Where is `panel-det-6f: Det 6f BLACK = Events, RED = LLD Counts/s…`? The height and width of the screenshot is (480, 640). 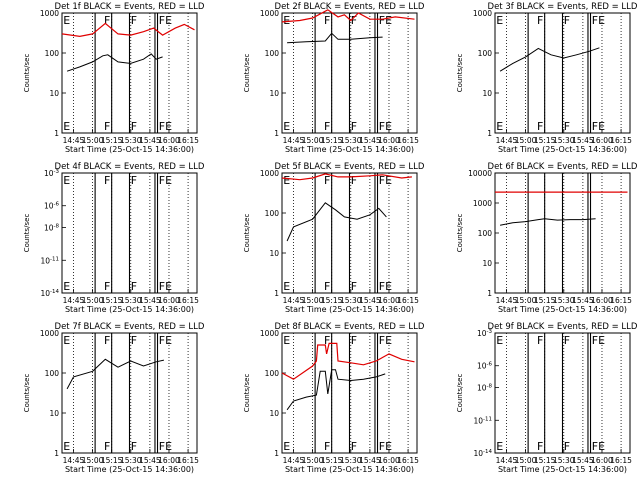
panel-det-6f: Det 6f BLACK = Events, RED = LLD Counts/s… is located at coordinates (547, 238).